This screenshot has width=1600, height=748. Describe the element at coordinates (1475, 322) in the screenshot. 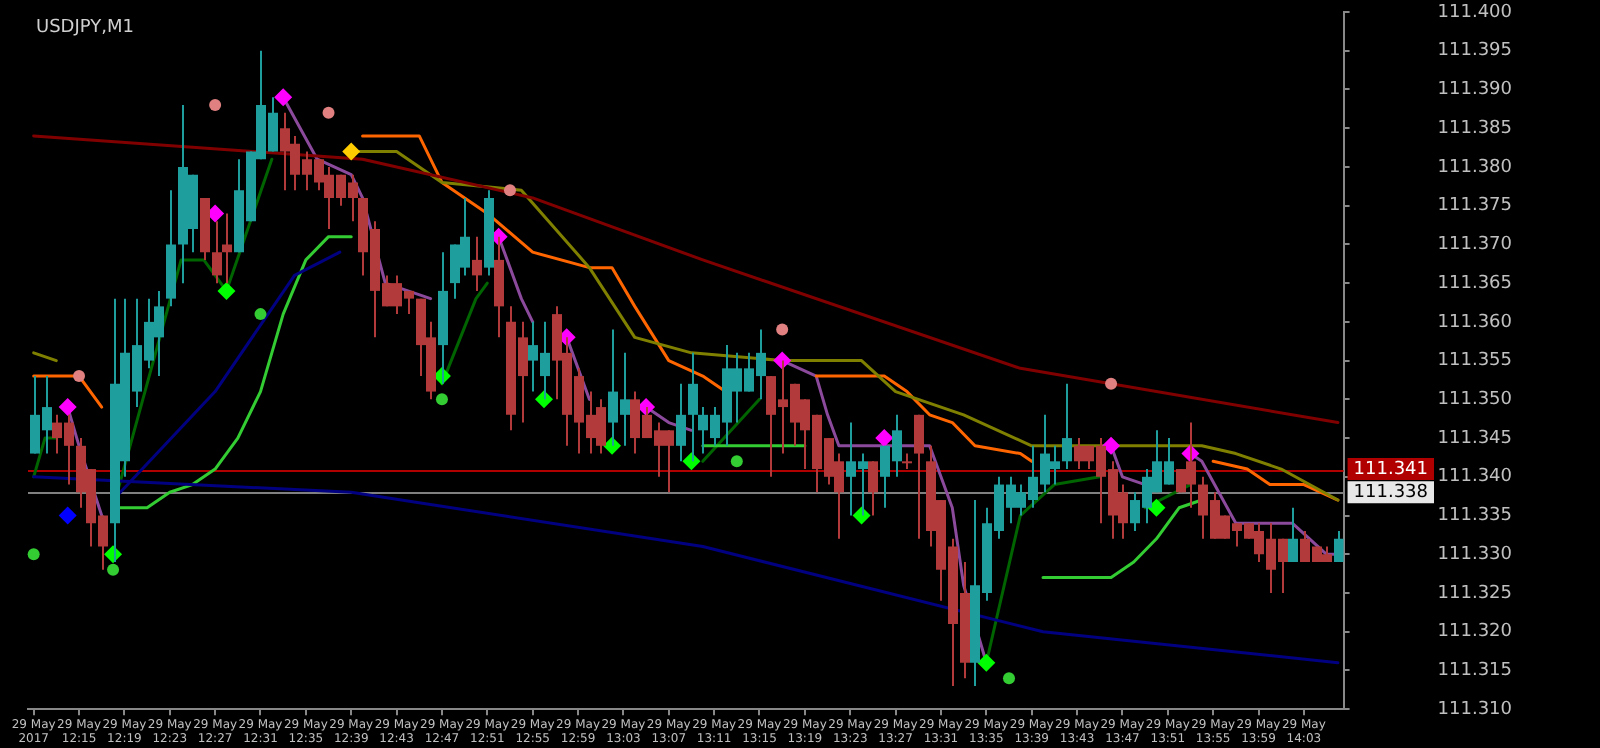

I see `y-tick-label: 111.360` at that location.